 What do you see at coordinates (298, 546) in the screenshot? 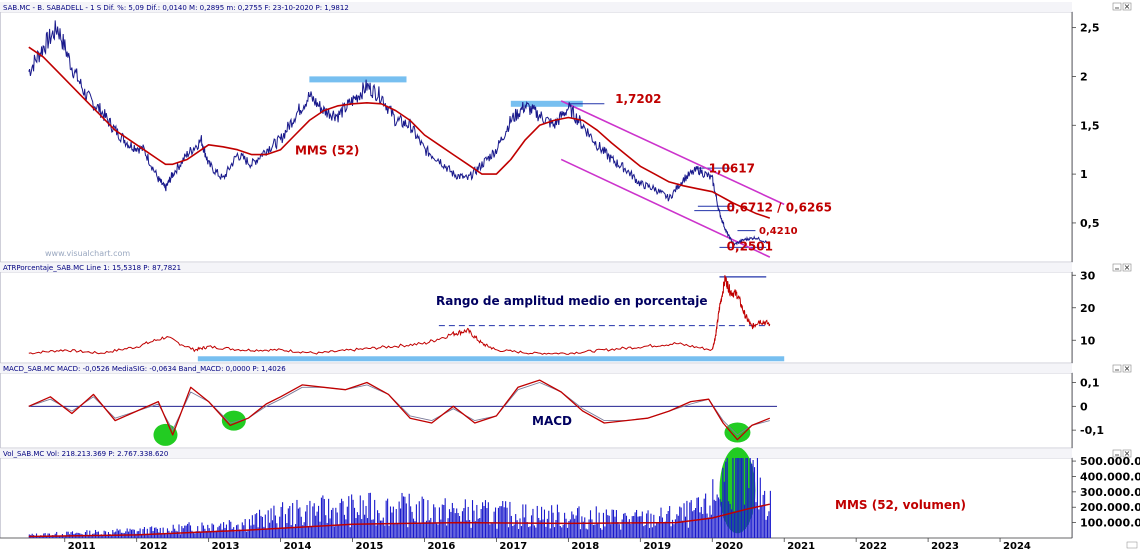
I see `x-tick-label: 2014` at bounding box center [298, 546].